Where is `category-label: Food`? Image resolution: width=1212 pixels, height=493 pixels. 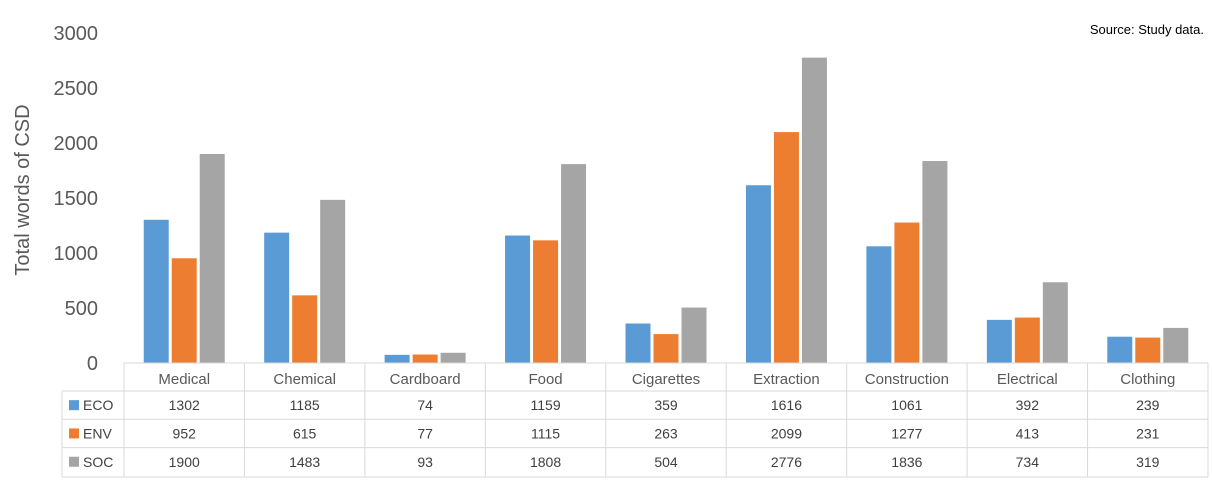 category-label: Food is located at coordinates (545, 379).